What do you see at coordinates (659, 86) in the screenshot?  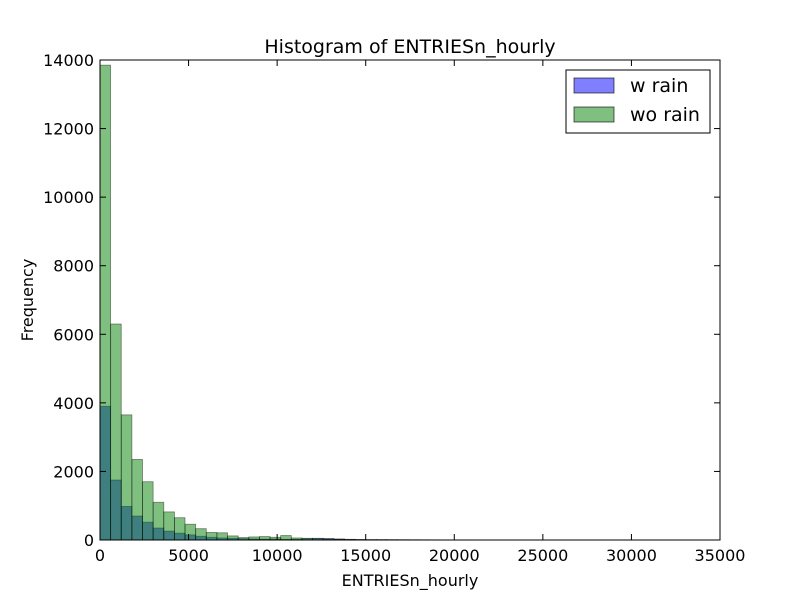 I see `legend-label-w-rain: w rain` at bounding box center [659, 86].